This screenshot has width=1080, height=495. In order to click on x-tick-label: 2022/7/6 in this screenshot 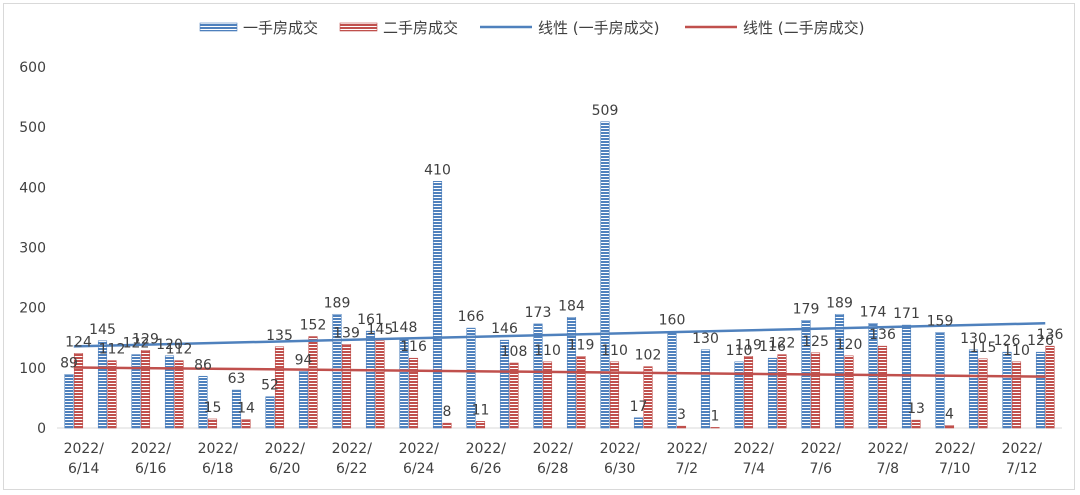, I will do `click(821, 459)`.